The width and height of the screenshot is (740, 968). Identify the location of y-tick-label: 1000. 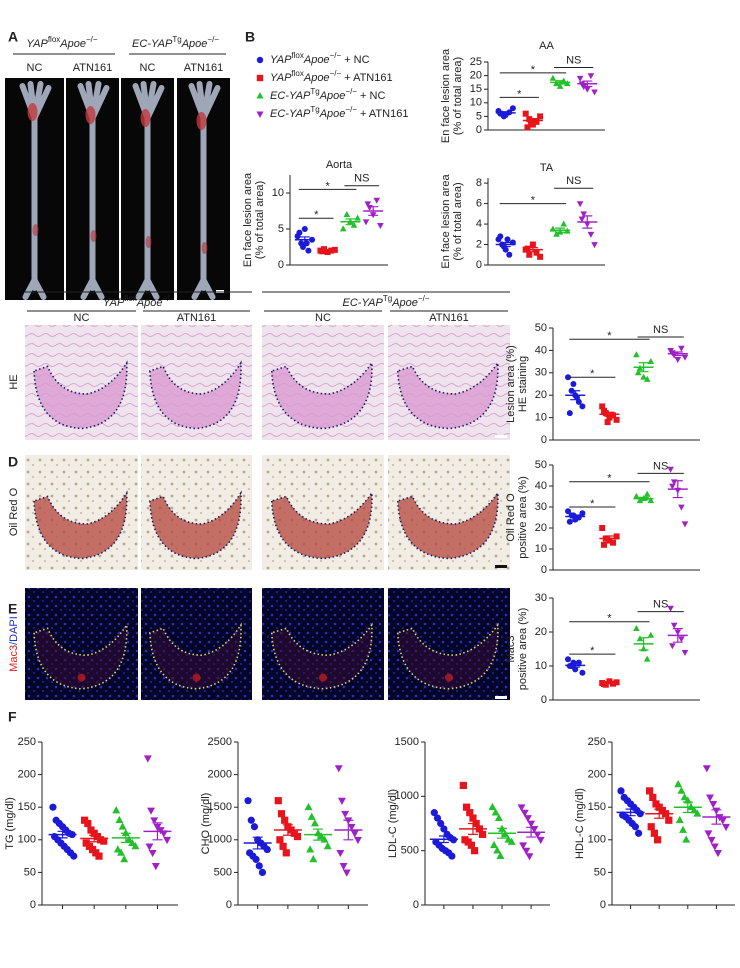
(407, 796).